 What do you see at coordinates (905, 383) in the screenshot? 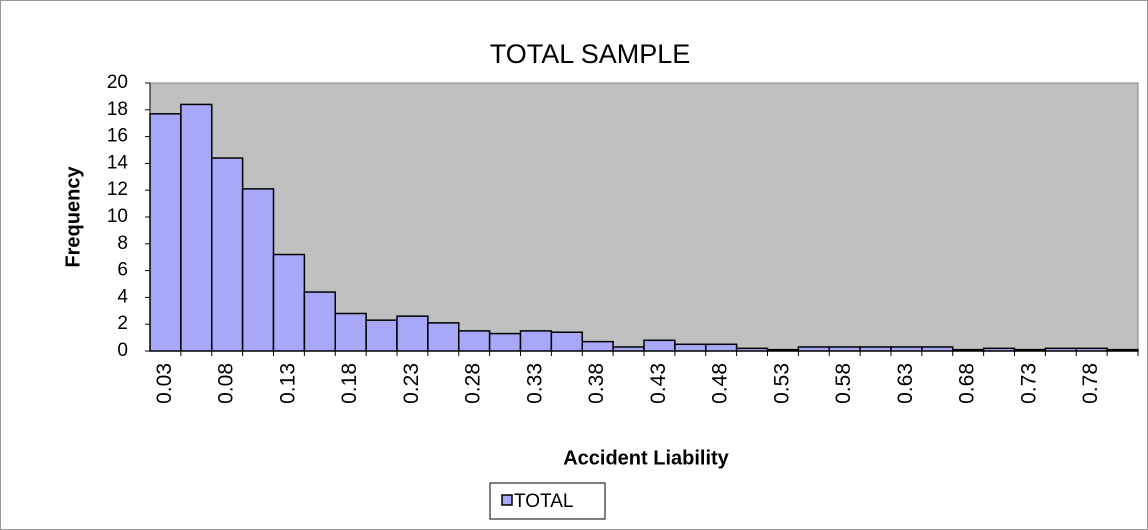
I see `x-tick-label: 0.63` at bounding box center [905, 383].